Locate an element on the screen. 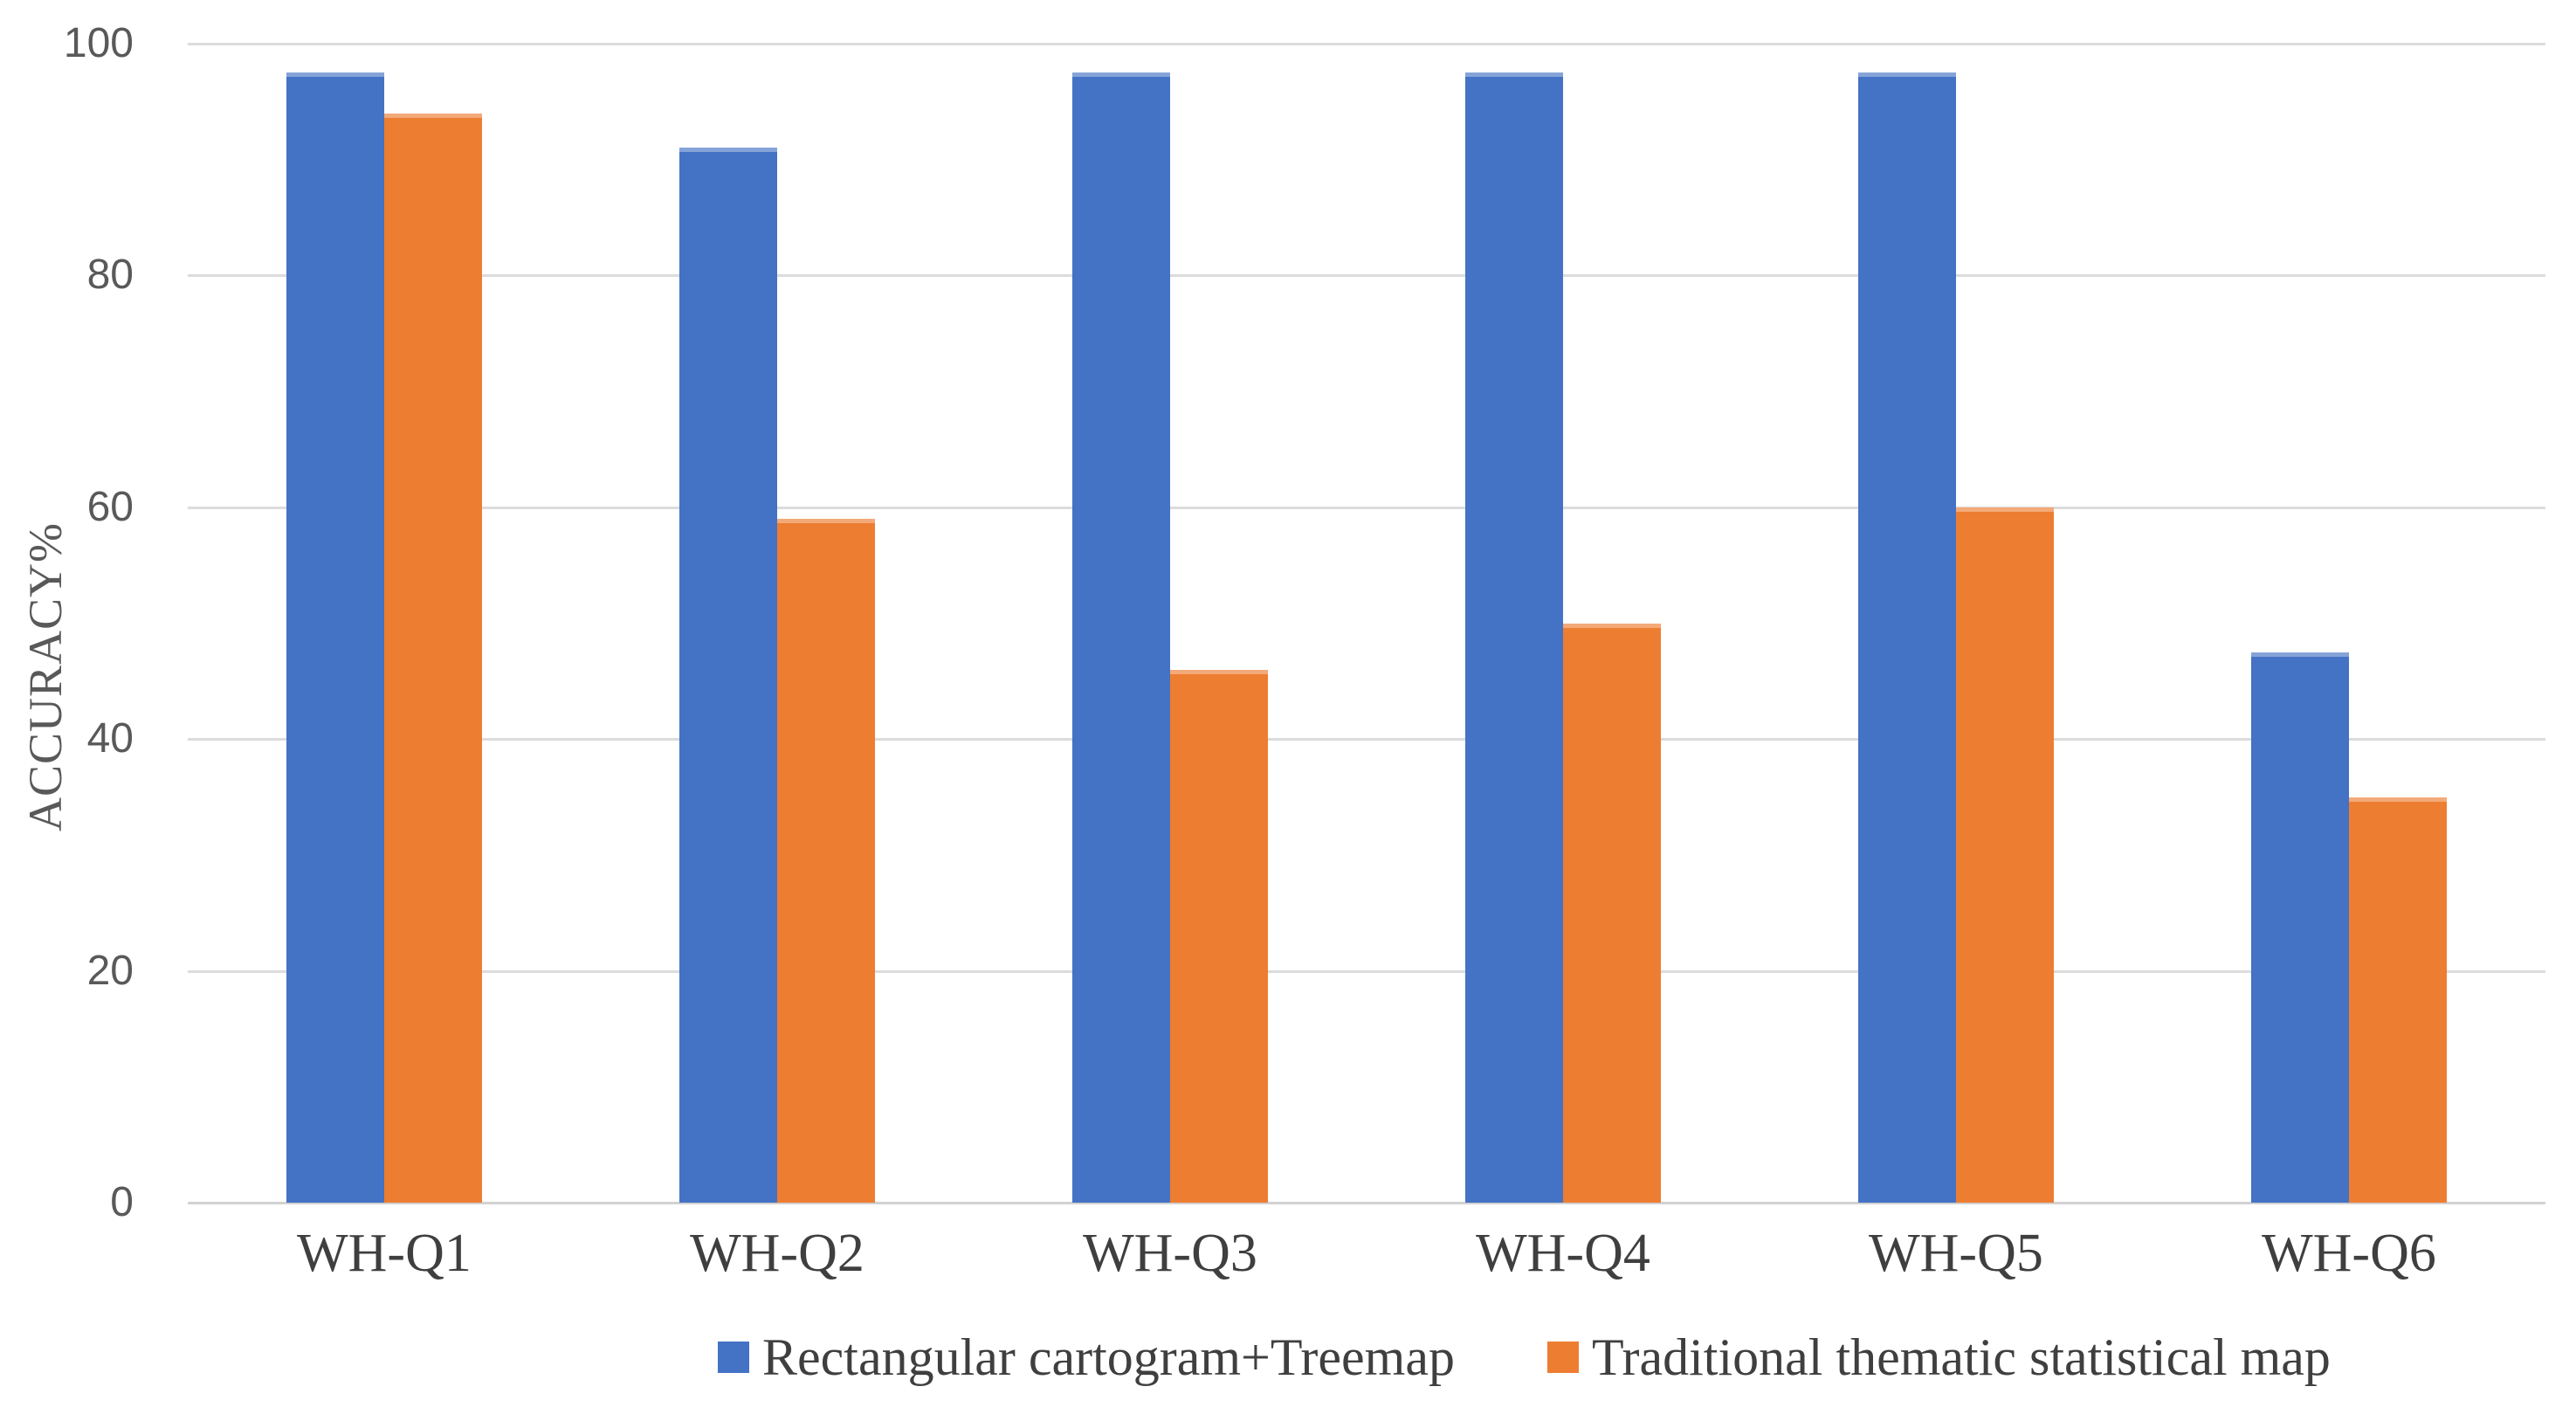  legend-item: Rectangular cartogram+Treemap is located at coordinates (1086, 1357).